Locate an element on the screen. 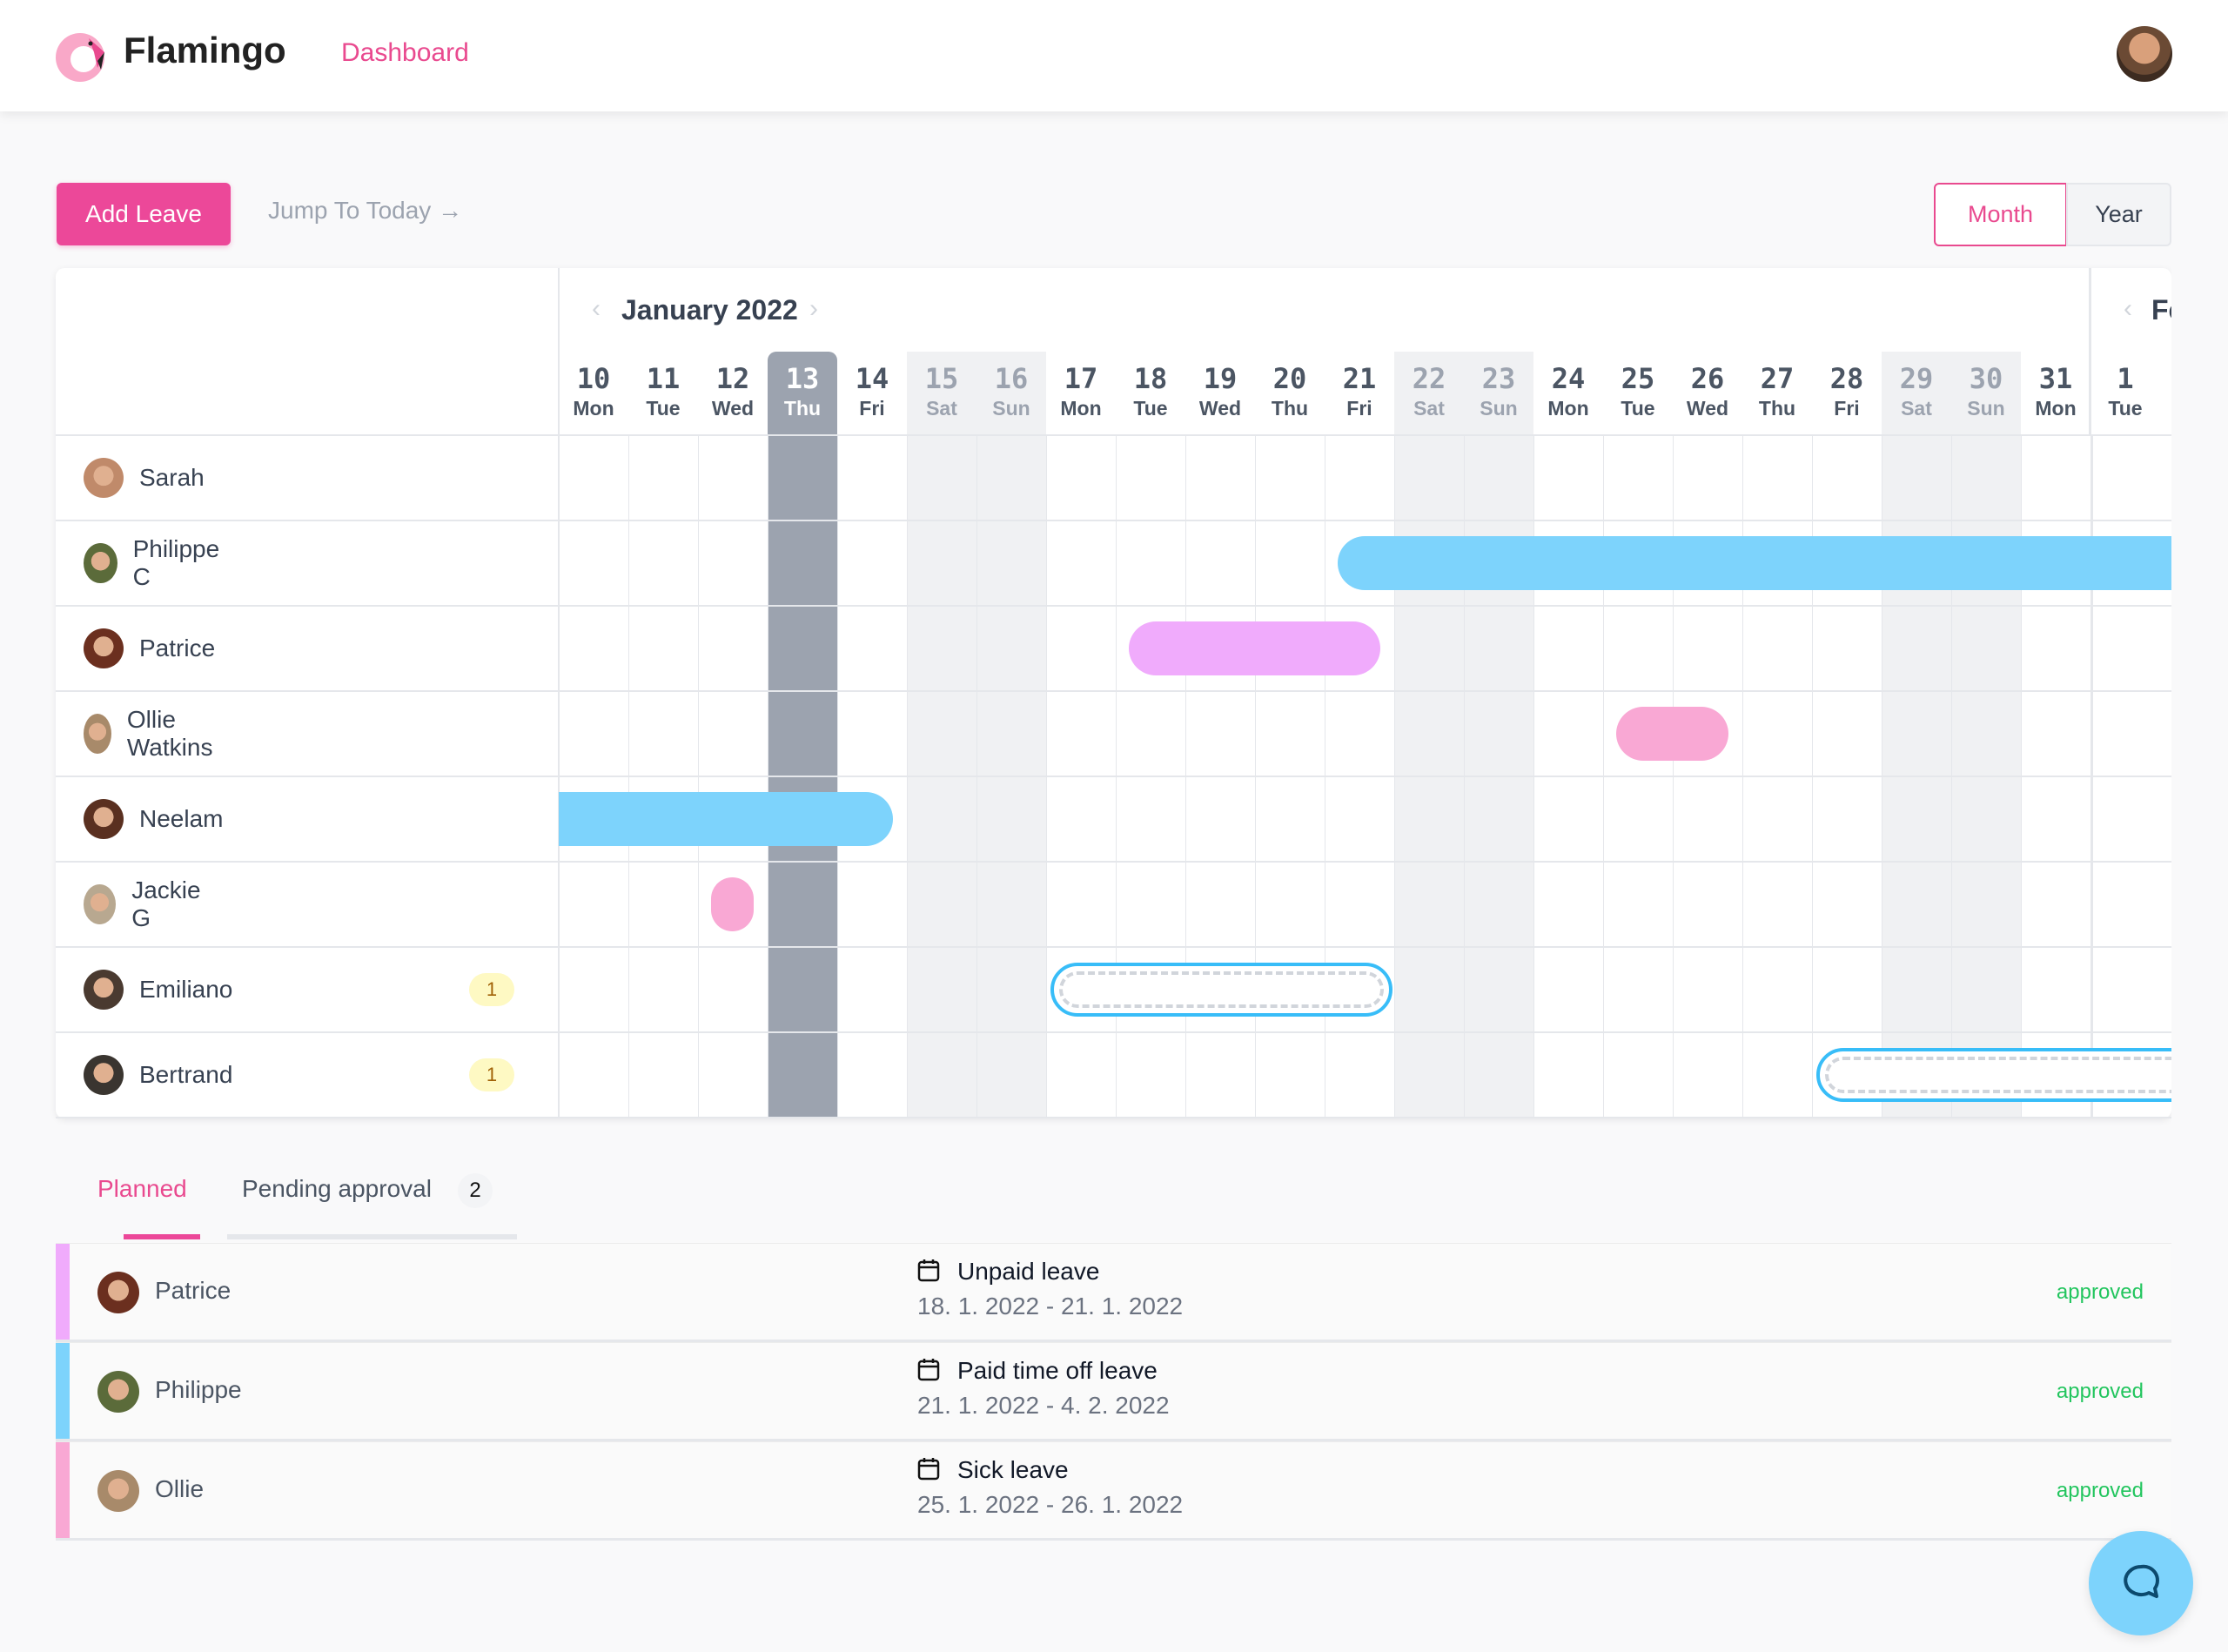  person-row-neelam: Neelam is located at coordinates (153, 819).